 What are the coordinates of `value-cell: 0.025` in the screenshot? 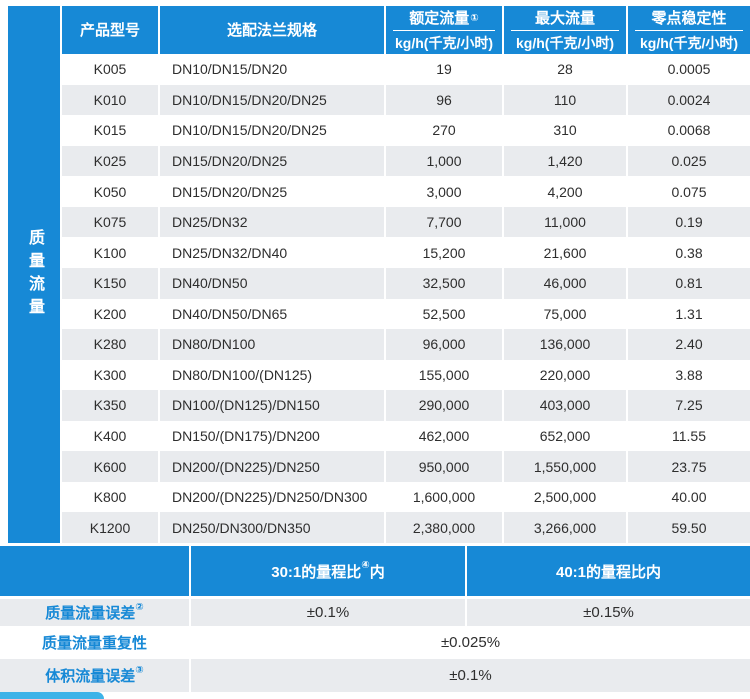 It's located at (689, 161).